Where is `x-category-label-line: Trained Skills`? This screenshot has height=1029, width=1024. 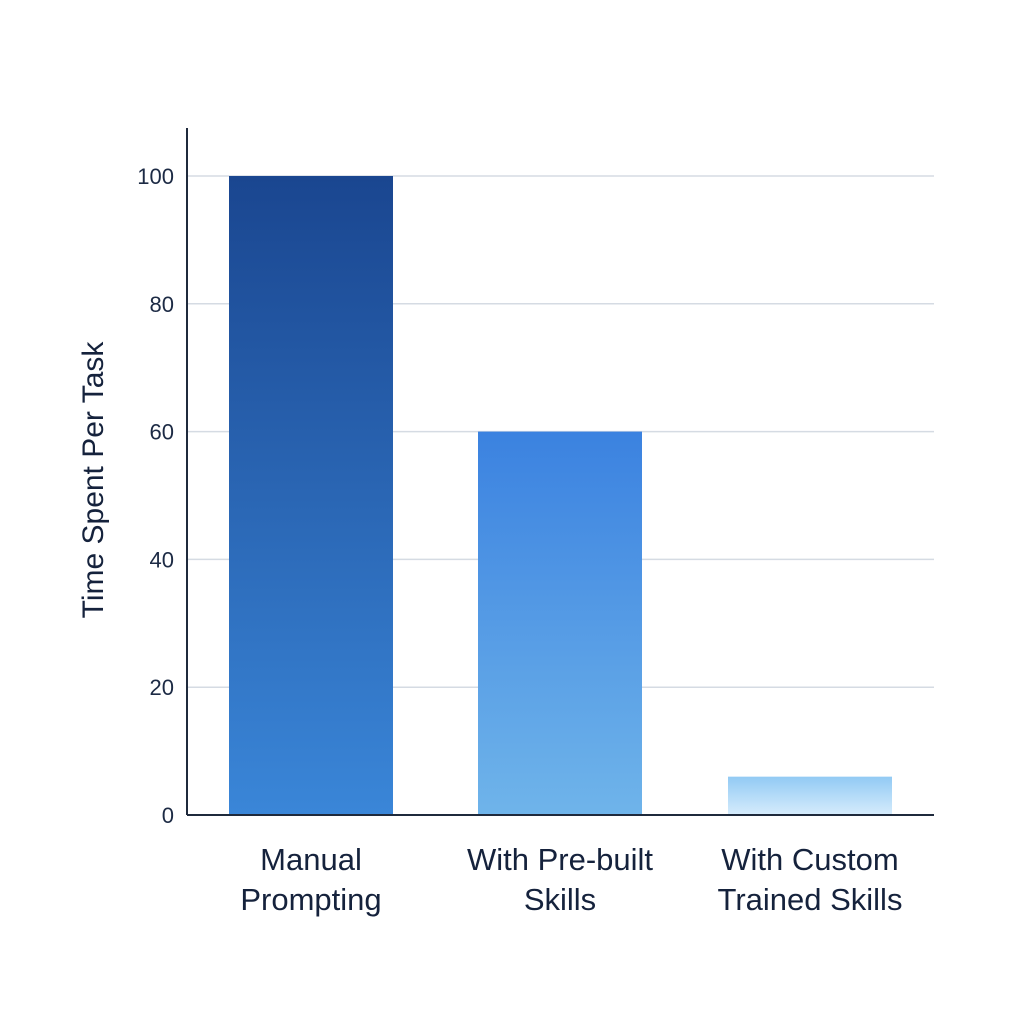
x-category-label-line: Trained Skills is located at coordinates (810, 899).